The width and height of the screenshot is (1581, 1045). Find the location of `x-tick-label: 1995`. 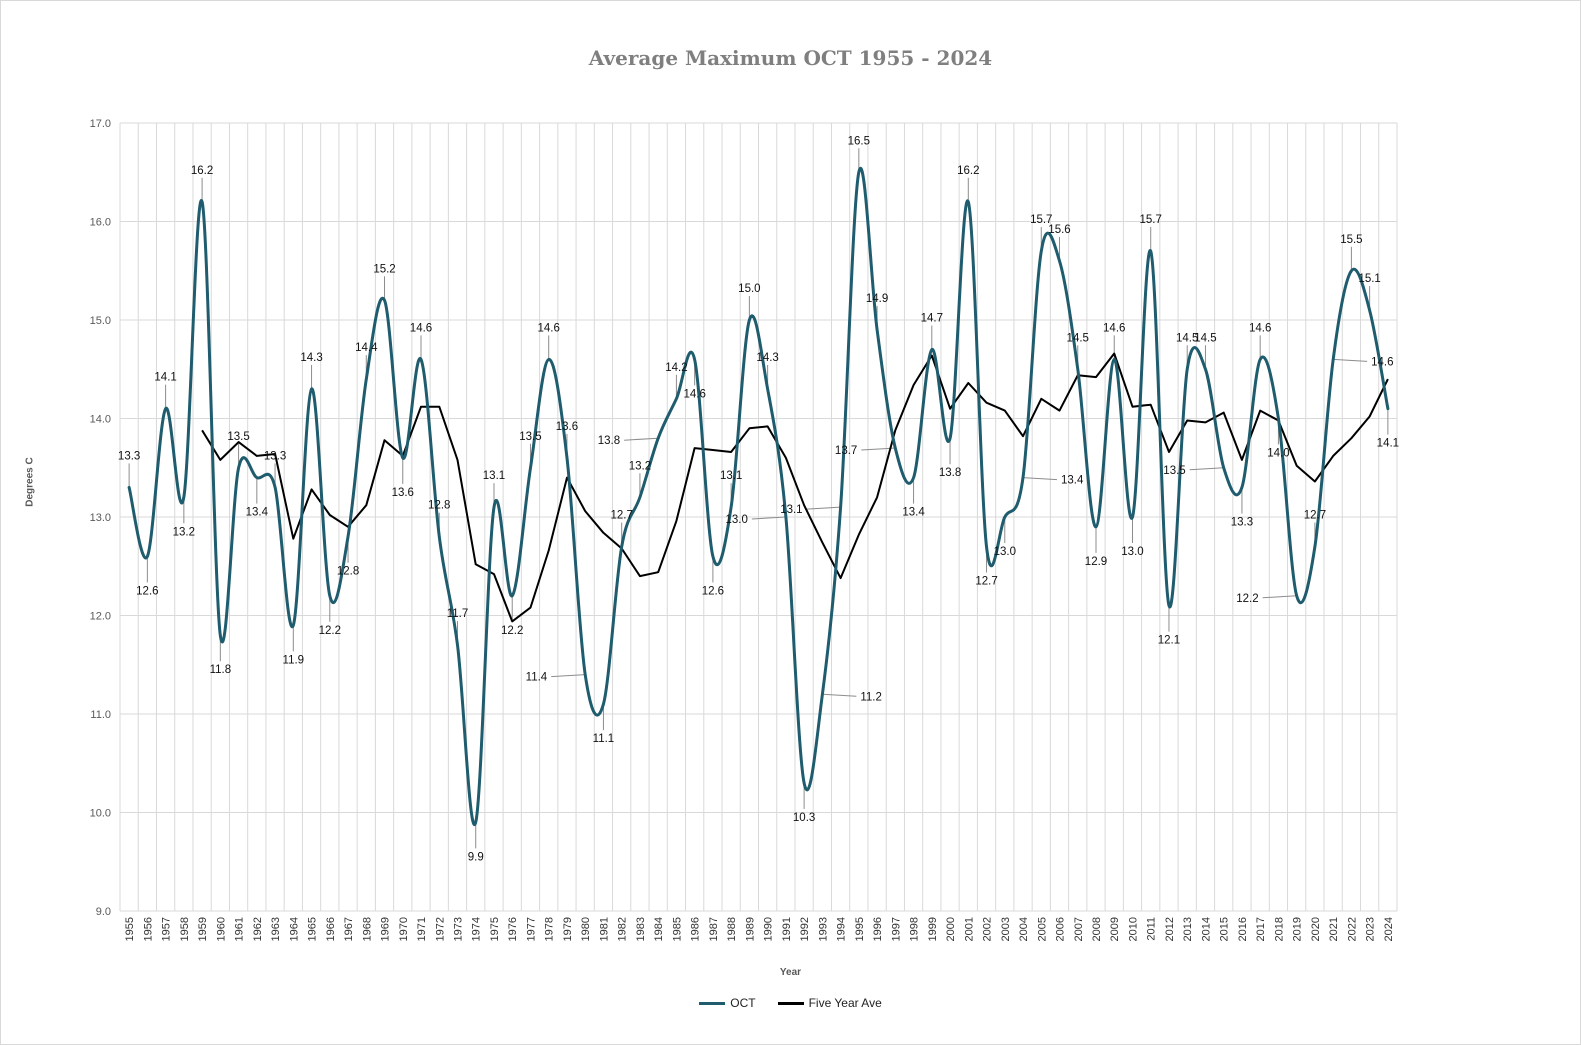

x-tick-label: 1995 is located at coordinates (860, 929).